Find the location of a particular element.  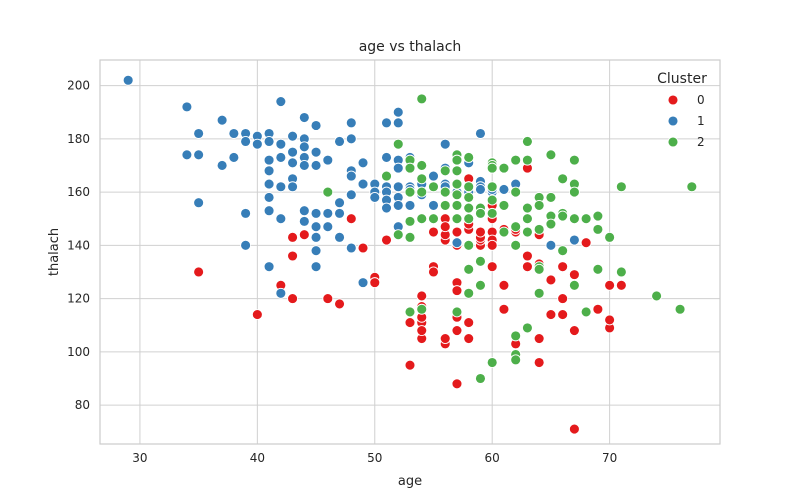

legend-title: Cluster is located at coordinates (682, 79).